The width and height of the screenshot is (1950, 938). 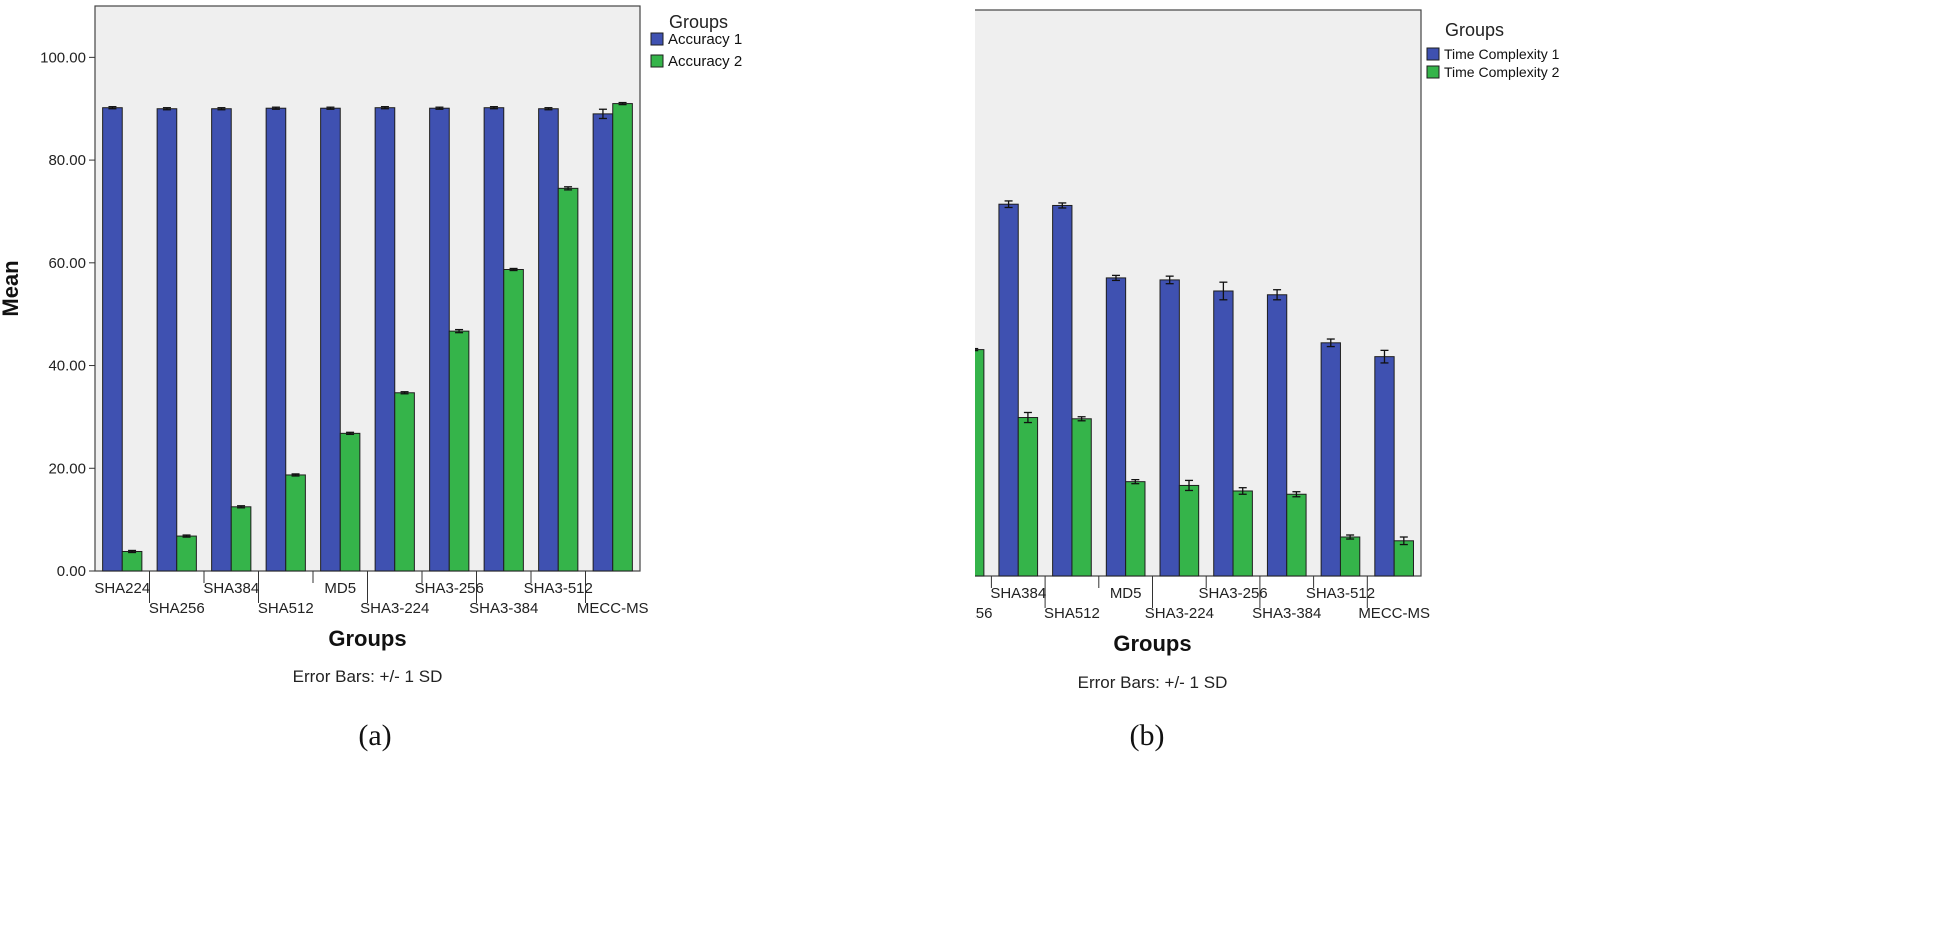 I want to click on panel-caption: (b), so click(x=1147, y=735).